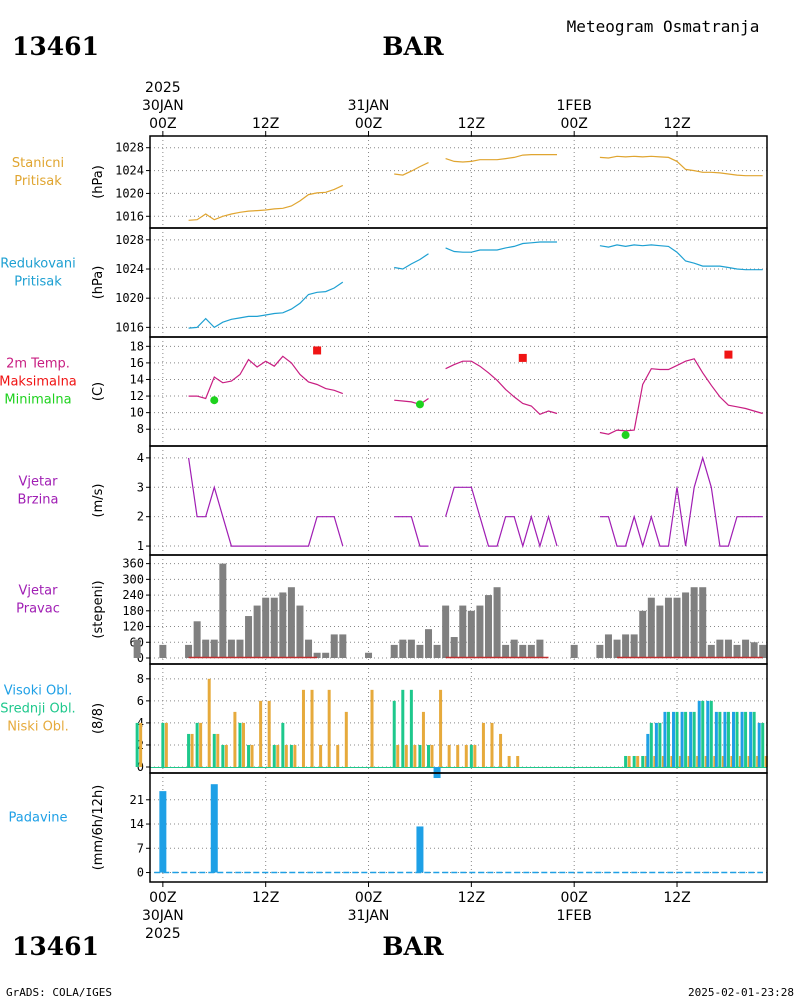 The image size is (800, 1000). Describe the element at coordinates (741, 992) in the screenshot. I see `timestamp: 2025-02-01-23:28` at that location.